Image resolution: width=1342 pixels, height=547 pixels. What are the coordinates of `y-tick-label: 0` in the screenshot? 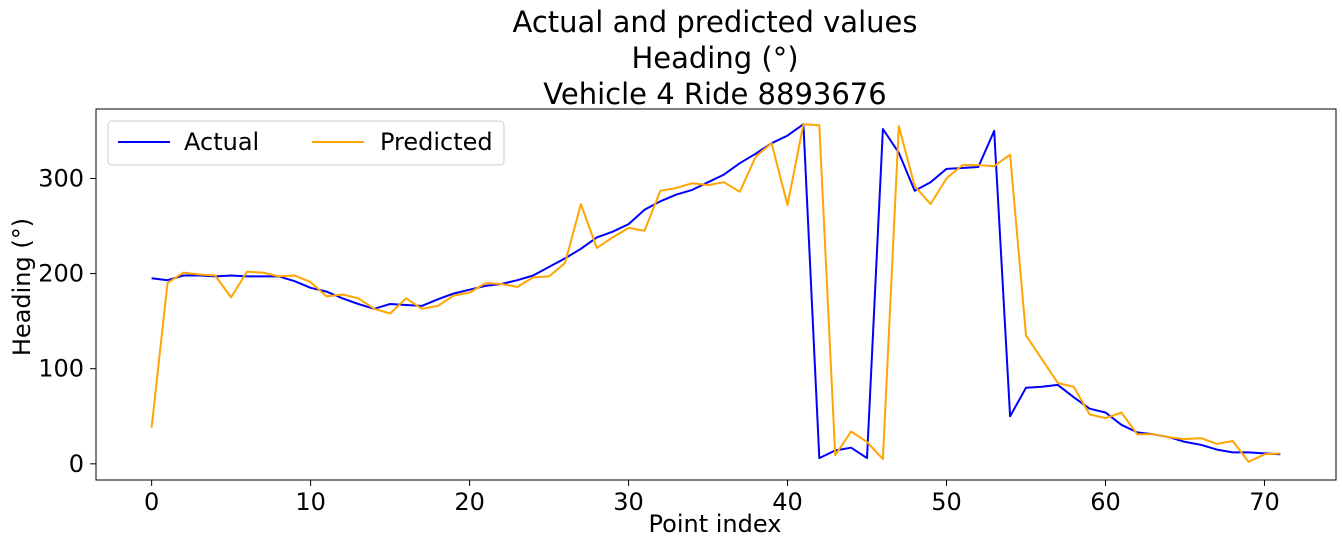 It's located at (76, 464).